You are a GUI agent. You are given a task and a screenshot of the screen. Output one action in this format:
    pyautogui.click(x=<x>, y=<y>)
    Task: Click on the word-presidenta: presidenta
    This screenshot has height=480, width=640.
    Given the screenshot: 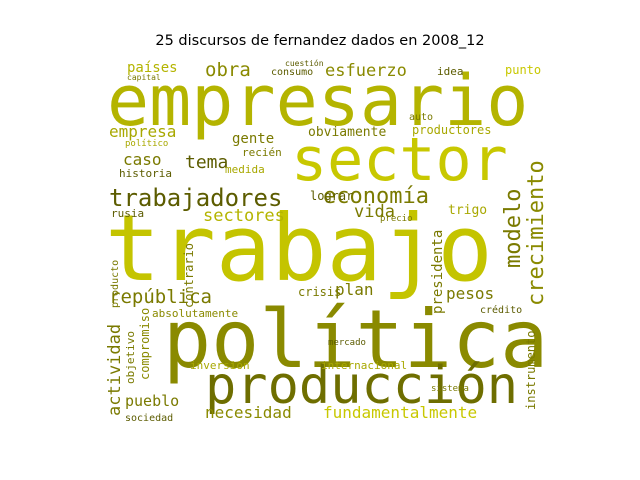 What is the action you would take?
    pyautogui.click(x=438, y=271)
    